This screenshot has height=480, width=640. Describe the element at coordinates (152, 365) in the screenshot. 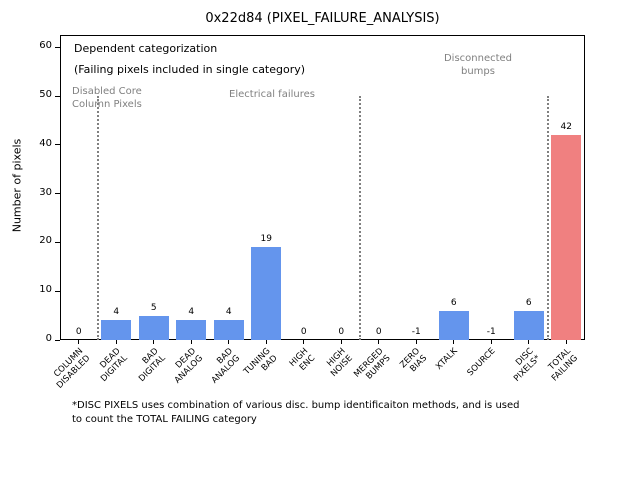

I see `x-tick-label-bad-digital: BAD DIGITAL` at that location.